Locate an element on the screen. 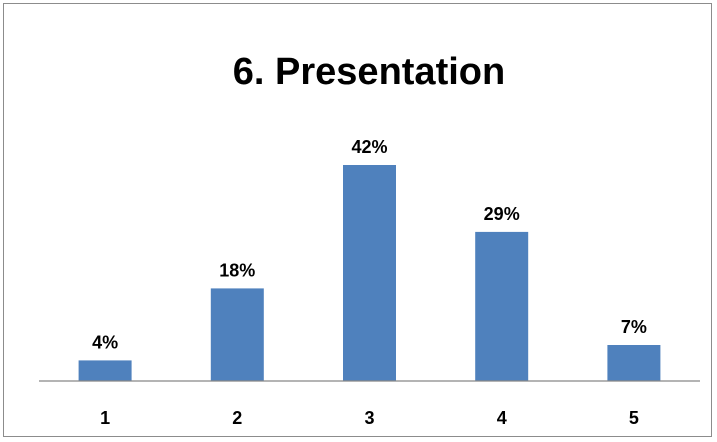  data-label-1: 4% is located at coordinates (105, 342).